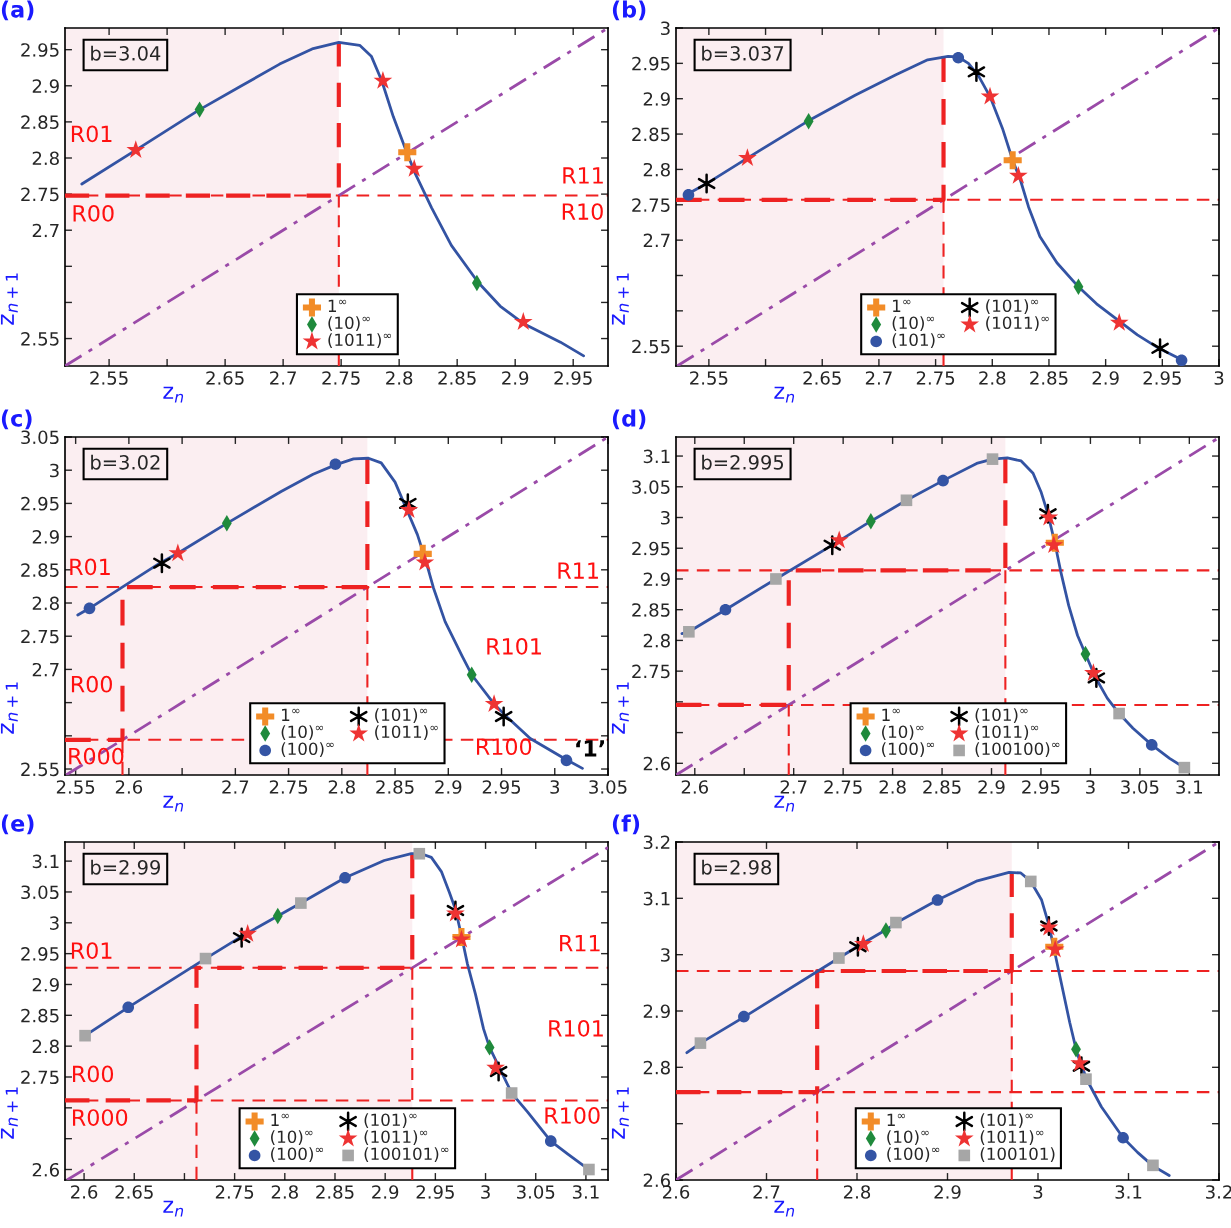  I want to click on x-tick-label: 3.2, so click(1218, 1192).